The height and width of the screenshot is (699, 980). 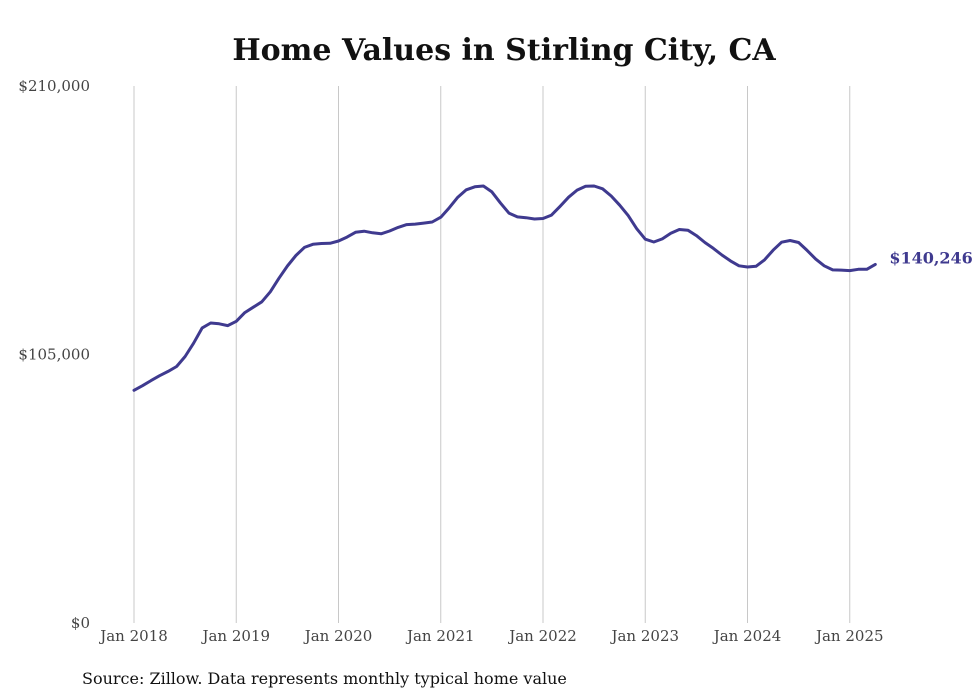 What do you see at coordinates (440, 636) in the screenshot?
I see `x-tick-label: Jan 2021` at bounding box center [440, 636].